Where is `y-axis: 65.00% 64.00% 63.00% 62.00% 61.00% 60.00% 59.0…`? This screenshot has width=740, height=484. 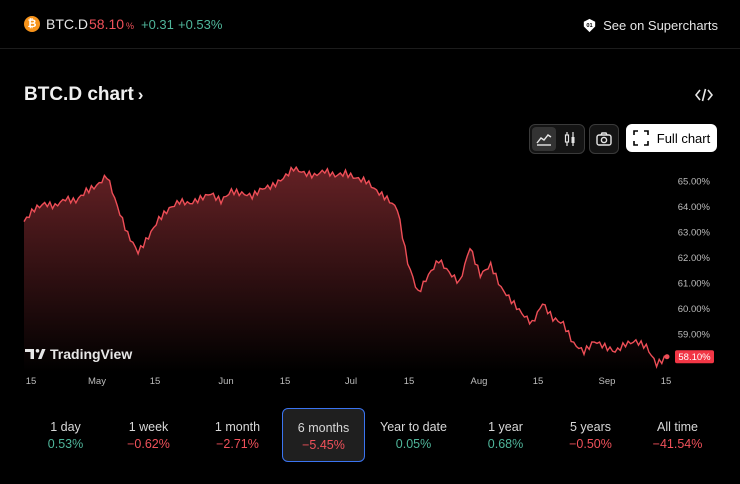
y-axis: 65.00% 64.00% 63.00% 62.00% 61.00% 60.00% 59.0… is located at coordinates (694, 258).